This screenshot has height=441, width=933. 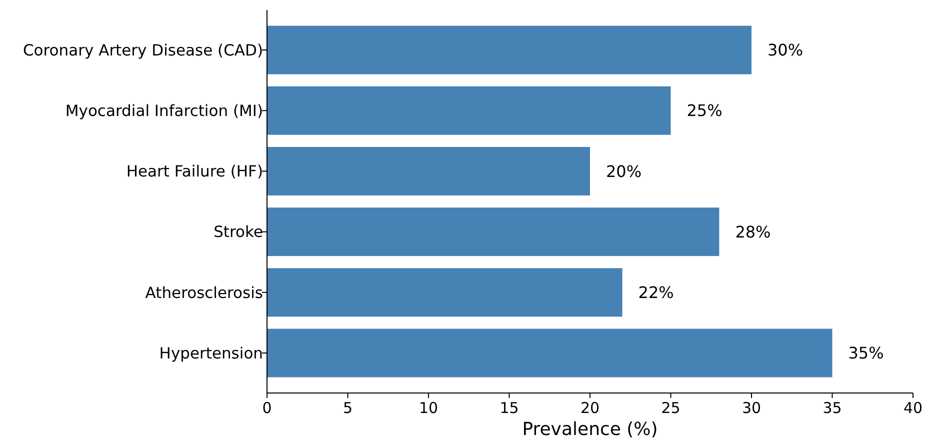 What do you see at coordinates (832, 408) in the screenshot?
I see `x-tick-label: 35` at bounding box center [832, 408].